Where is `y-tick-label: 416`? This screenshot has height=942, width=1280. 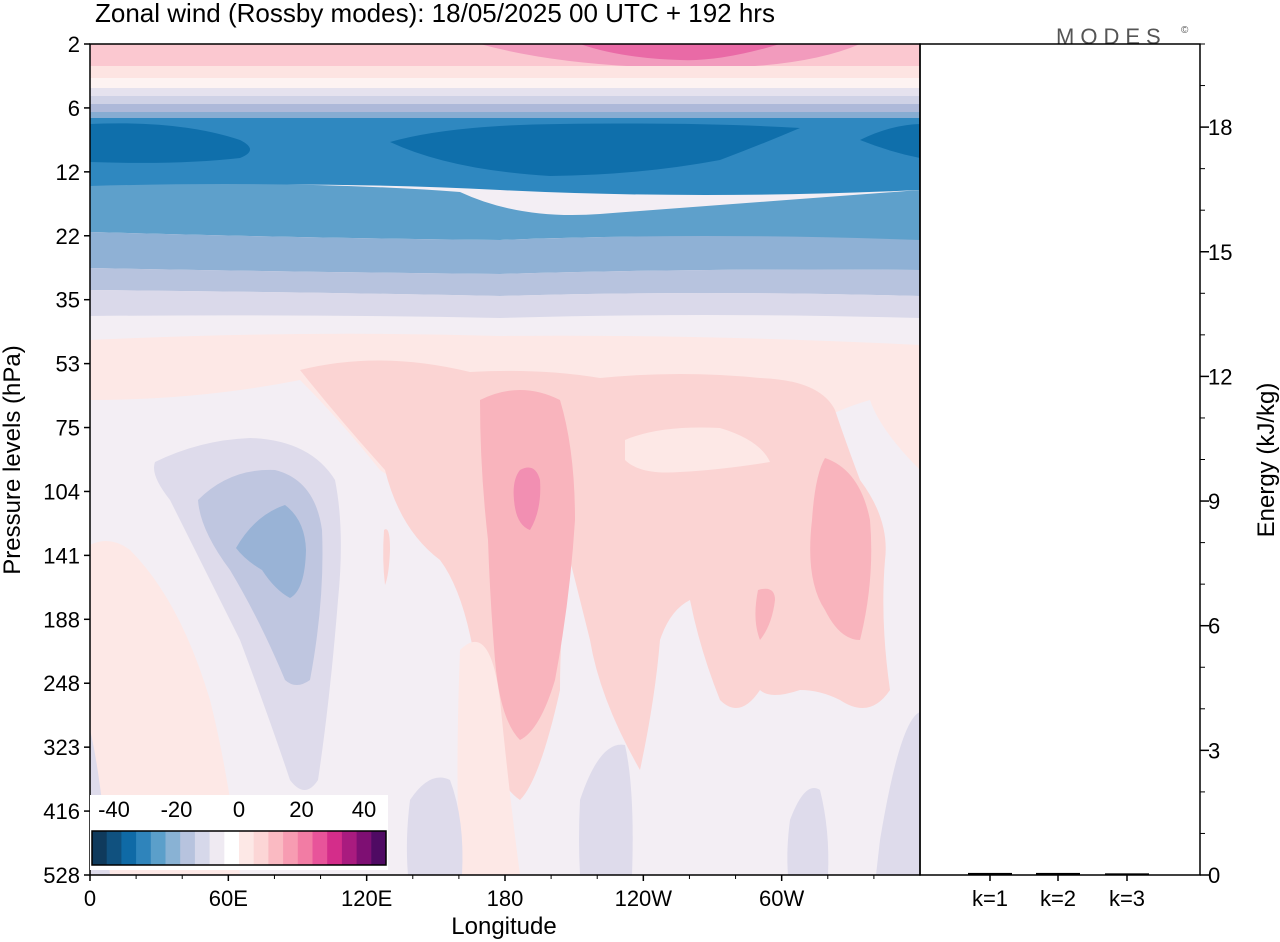
y-tick-label: 416 is located at coordinates (61, 811).